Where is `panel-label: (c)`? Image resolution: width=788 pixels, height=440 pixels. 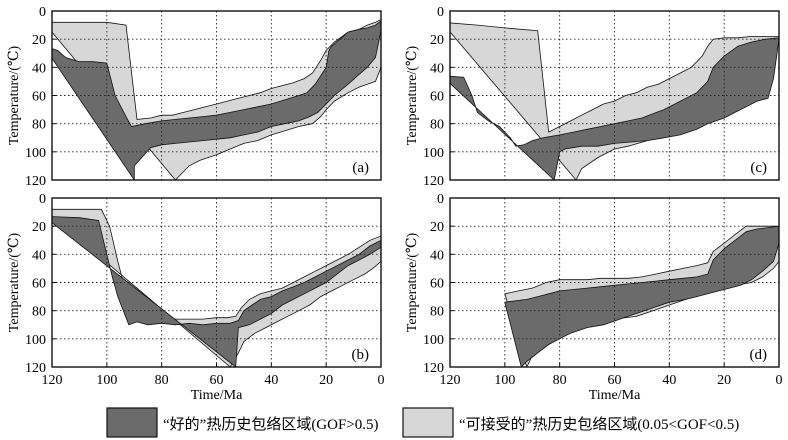 panel-label: (c) is located at coordinates (758, 168).